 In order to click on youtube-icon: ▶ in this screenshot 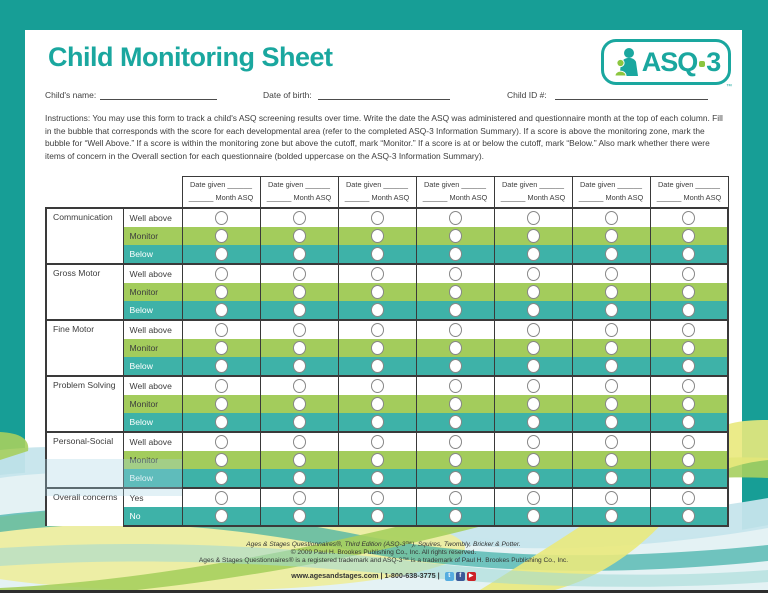, I will do `click(471, 576)`.